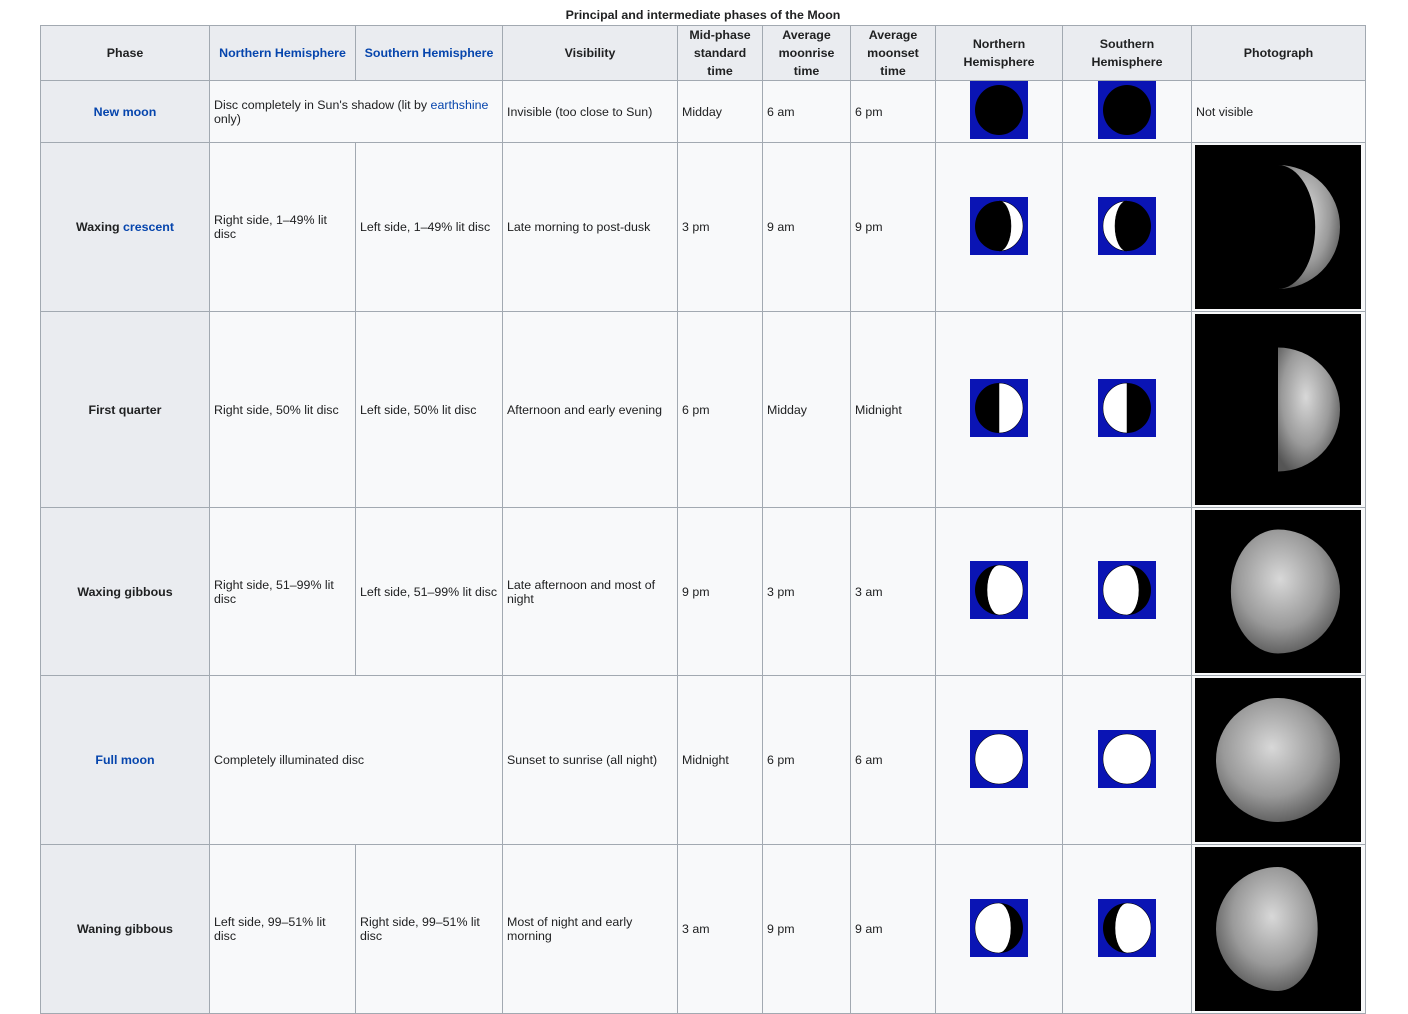 The width and height of the screenshot is (1408, 1014). I want to click on phase-name: Waxing, so click(99, 227).